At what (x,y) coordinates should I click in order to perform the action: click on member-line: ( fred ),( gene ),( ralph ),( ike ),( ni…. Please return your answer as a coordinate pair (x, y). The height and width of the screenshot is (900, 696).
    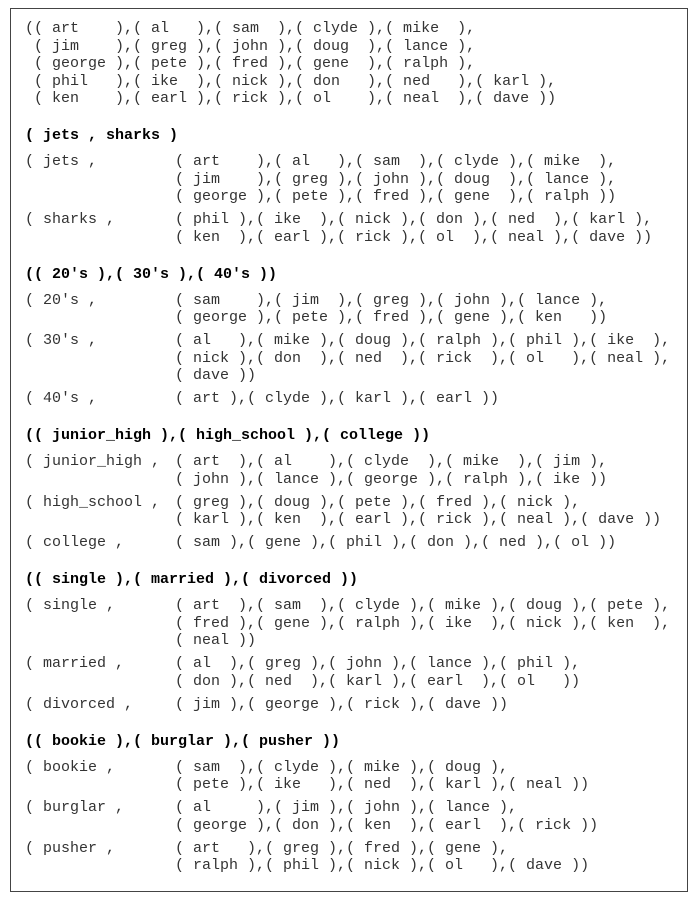
    Looking at the image, I should click on (423, 623).